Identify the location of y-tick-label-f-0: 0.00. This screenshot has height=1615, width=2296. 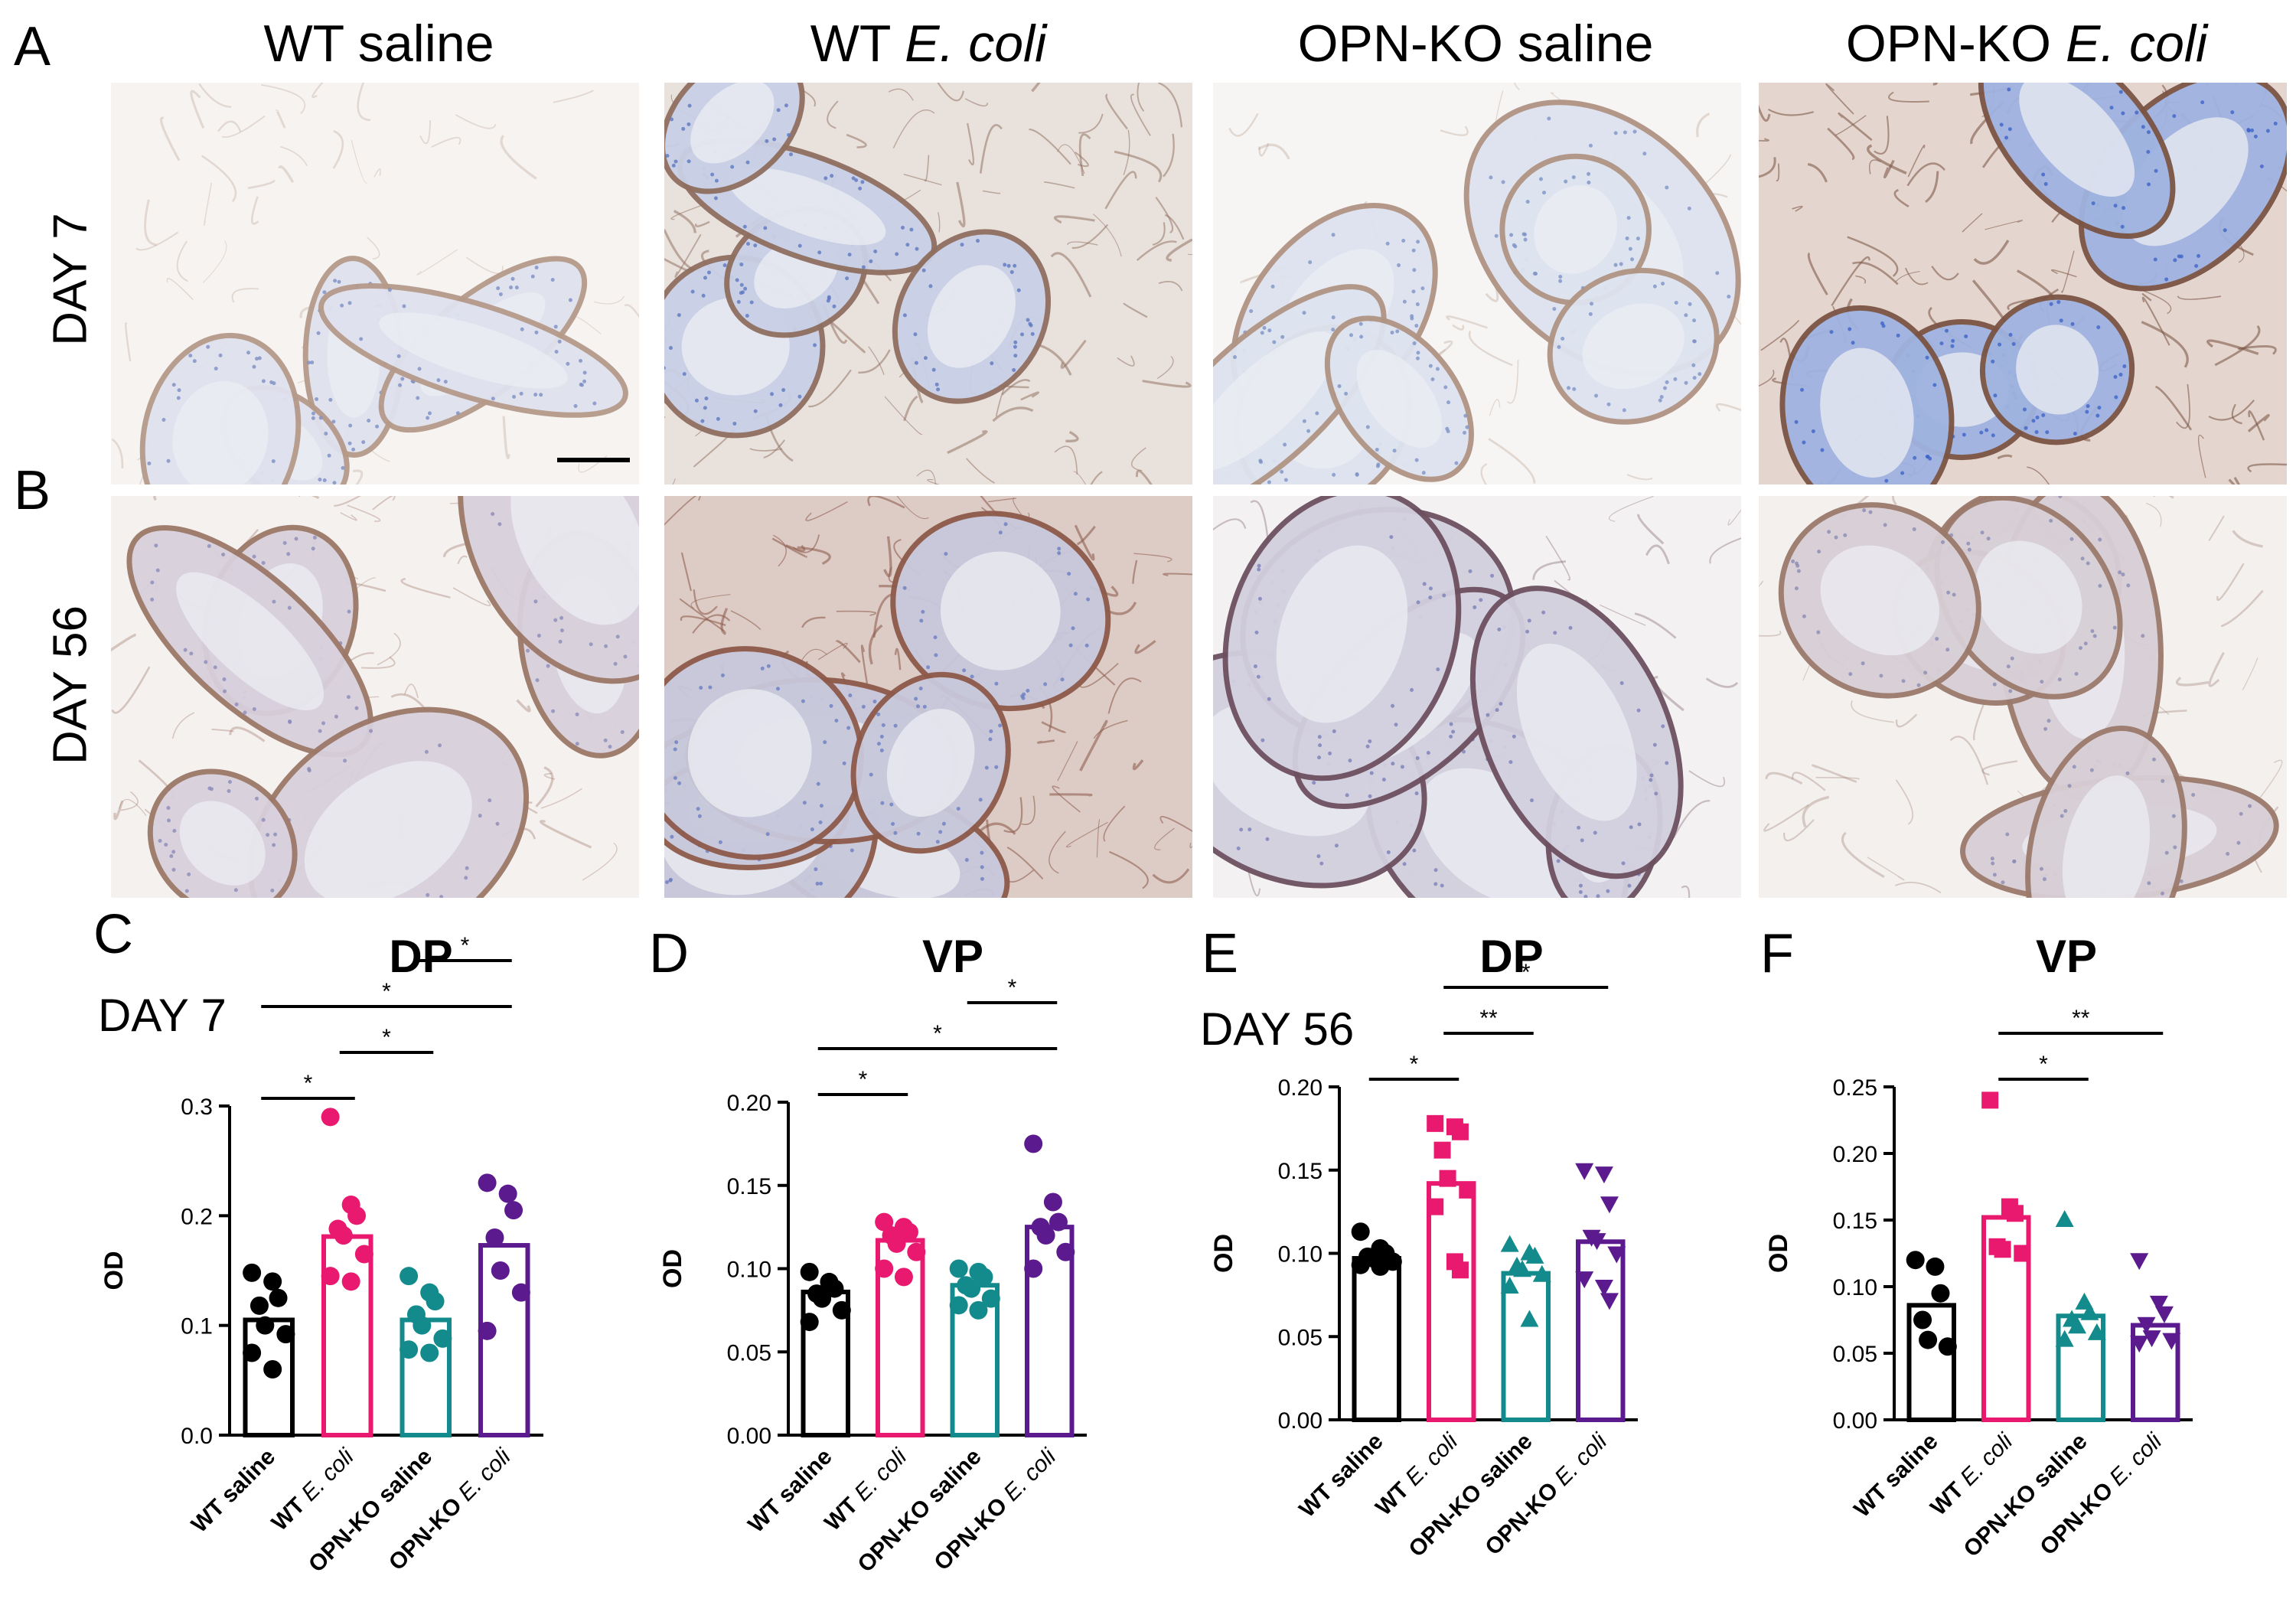
(1855, 1421).